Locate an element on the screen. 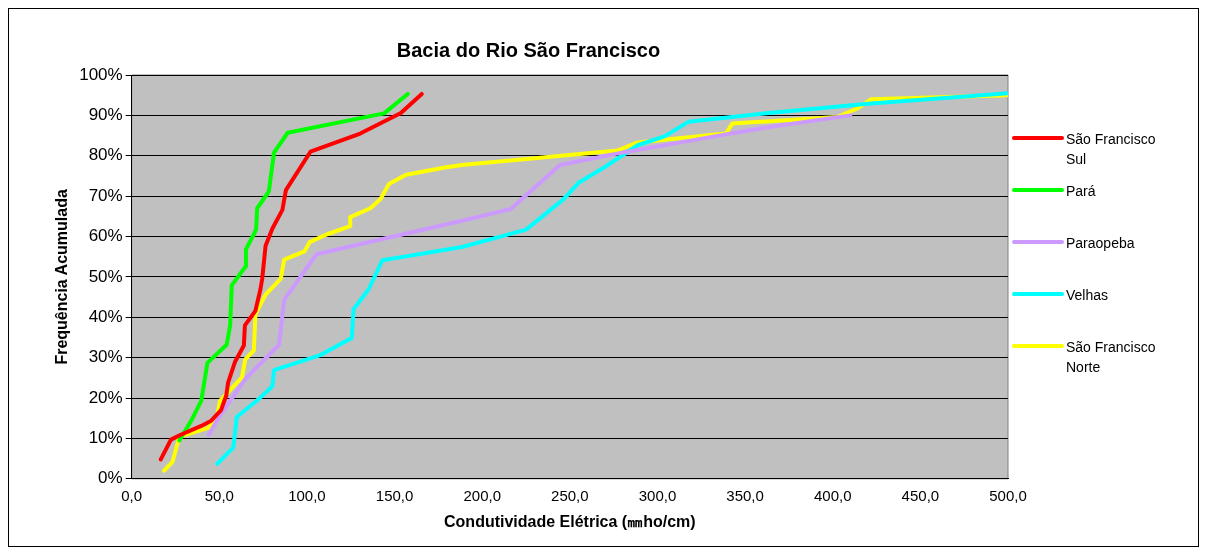 The width and height of the screenshot is (1207, 555). x-tick-label: 50,0 is located at coordinates (219, 495).